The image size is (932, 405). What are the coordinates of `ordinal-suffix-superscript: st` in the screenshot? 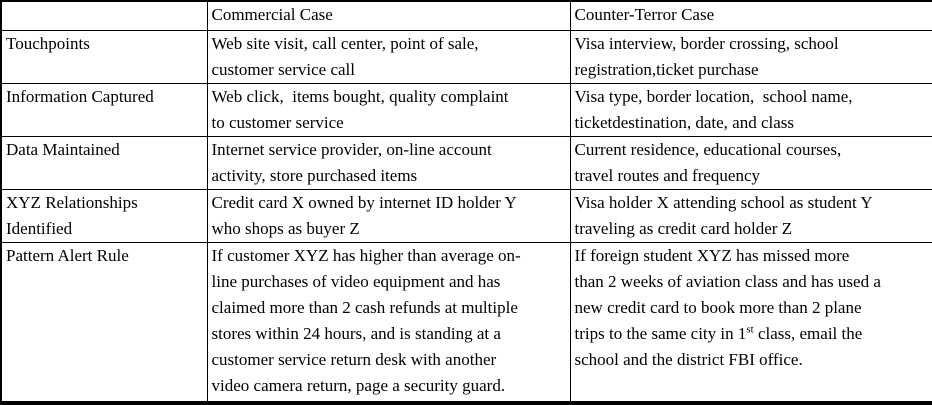 It's located at (750, 329).